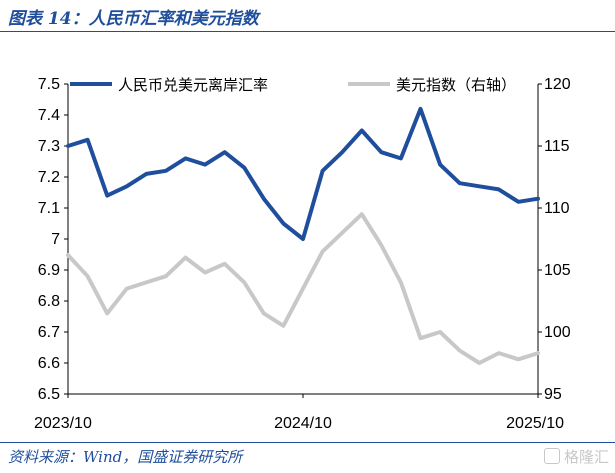 This screenshot has height=473, width=615. I want to click on left-tick-label: 6.6, so click(49, 363).